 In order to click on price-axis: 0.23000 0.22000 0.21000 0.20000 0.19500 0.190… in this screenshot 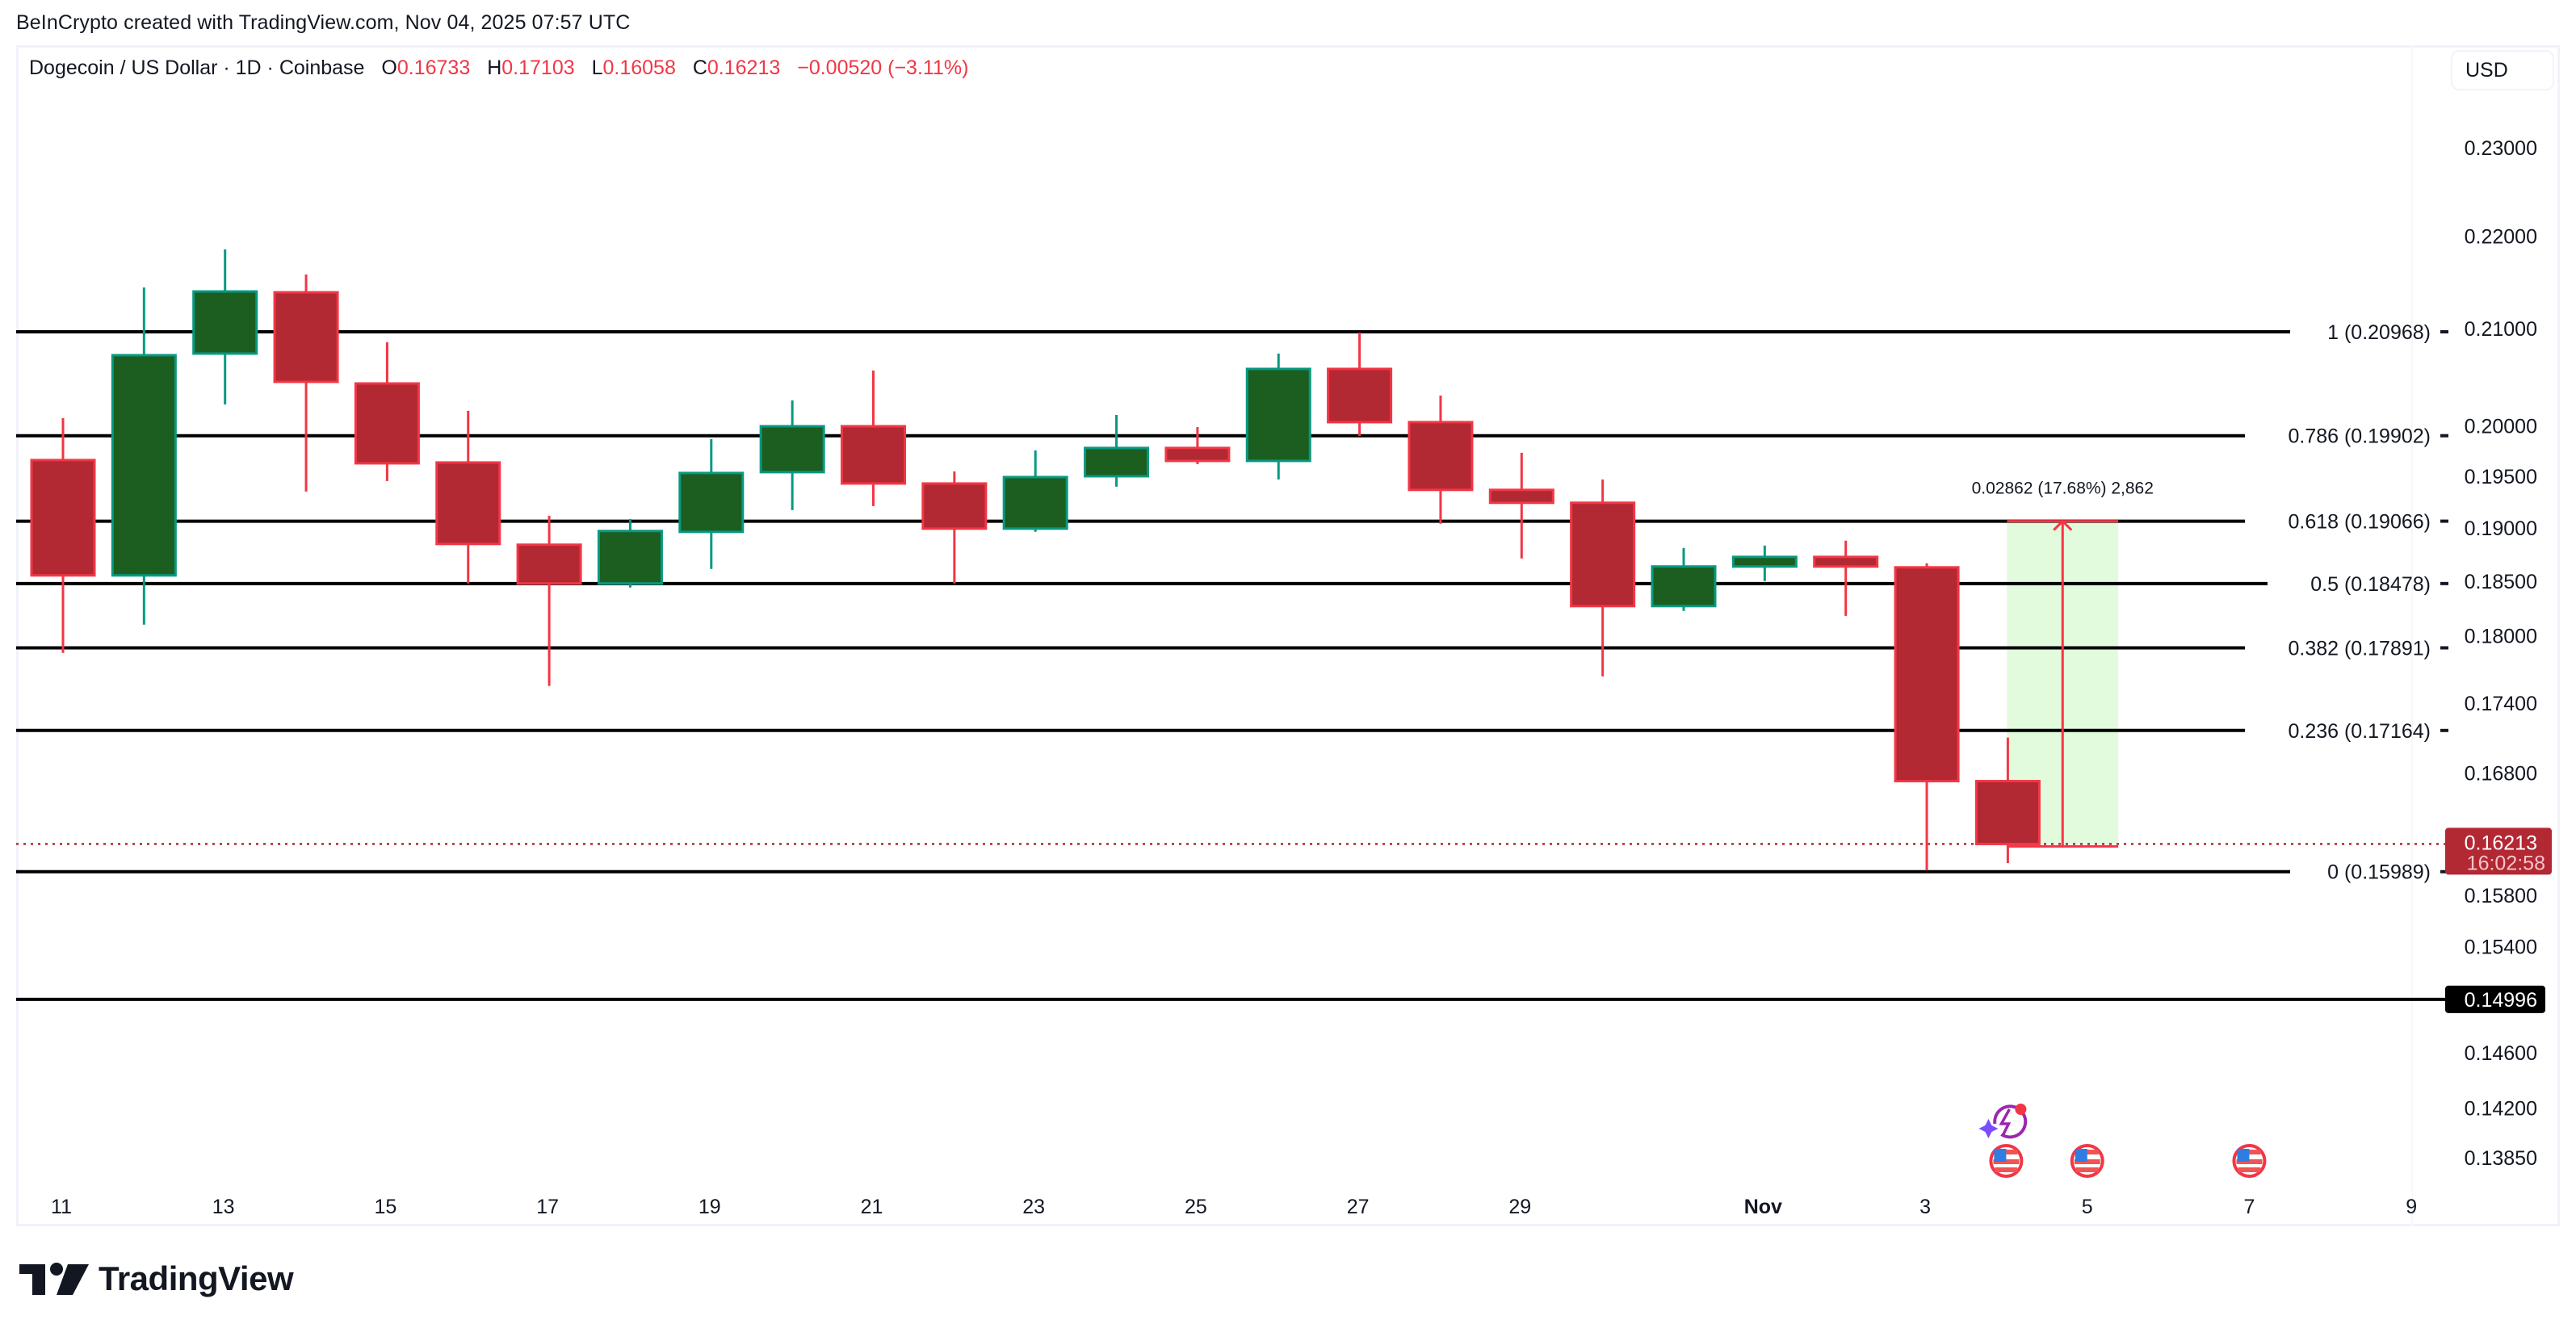, I will do `click(2498, 653)`.